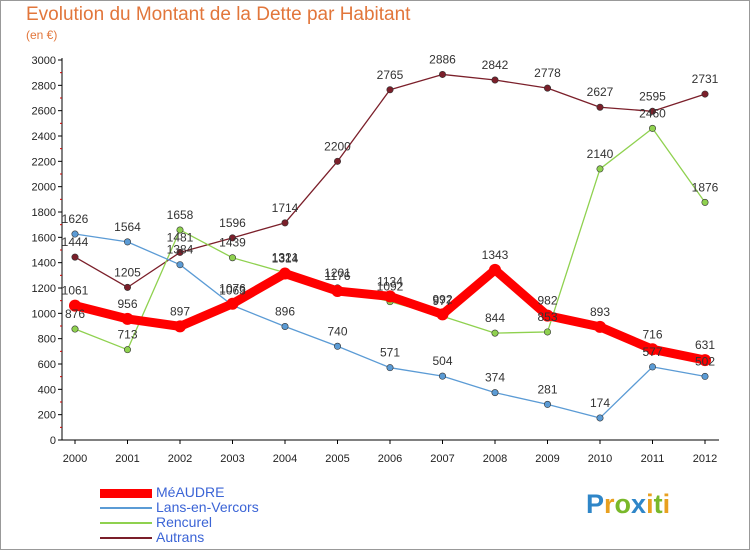 Image resolution: width=750 pixels, height=550 pixels. Describe the element at coordinates (390, 353) in the screenshot. I see `data-label: 571` at that location.